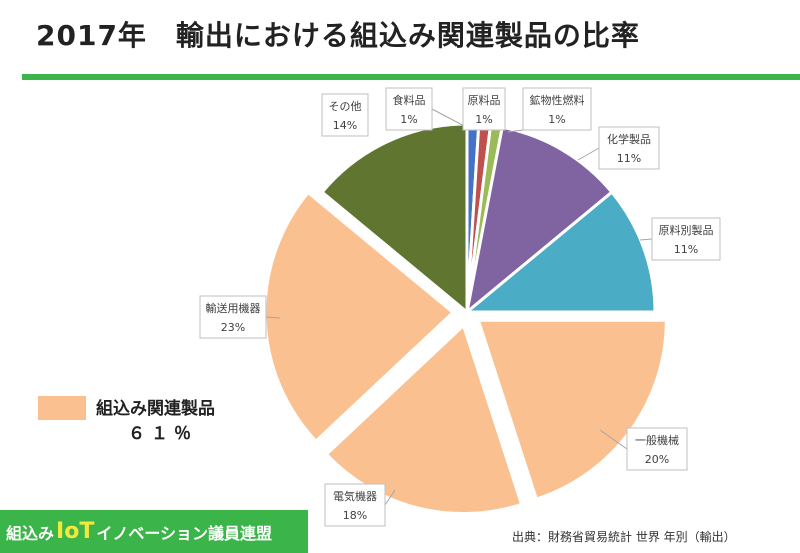 The image size is (800, 553). Describe the element at coordinates (162, 434) in the screenshot. I see `legend-percentage: ６１％` at that location.